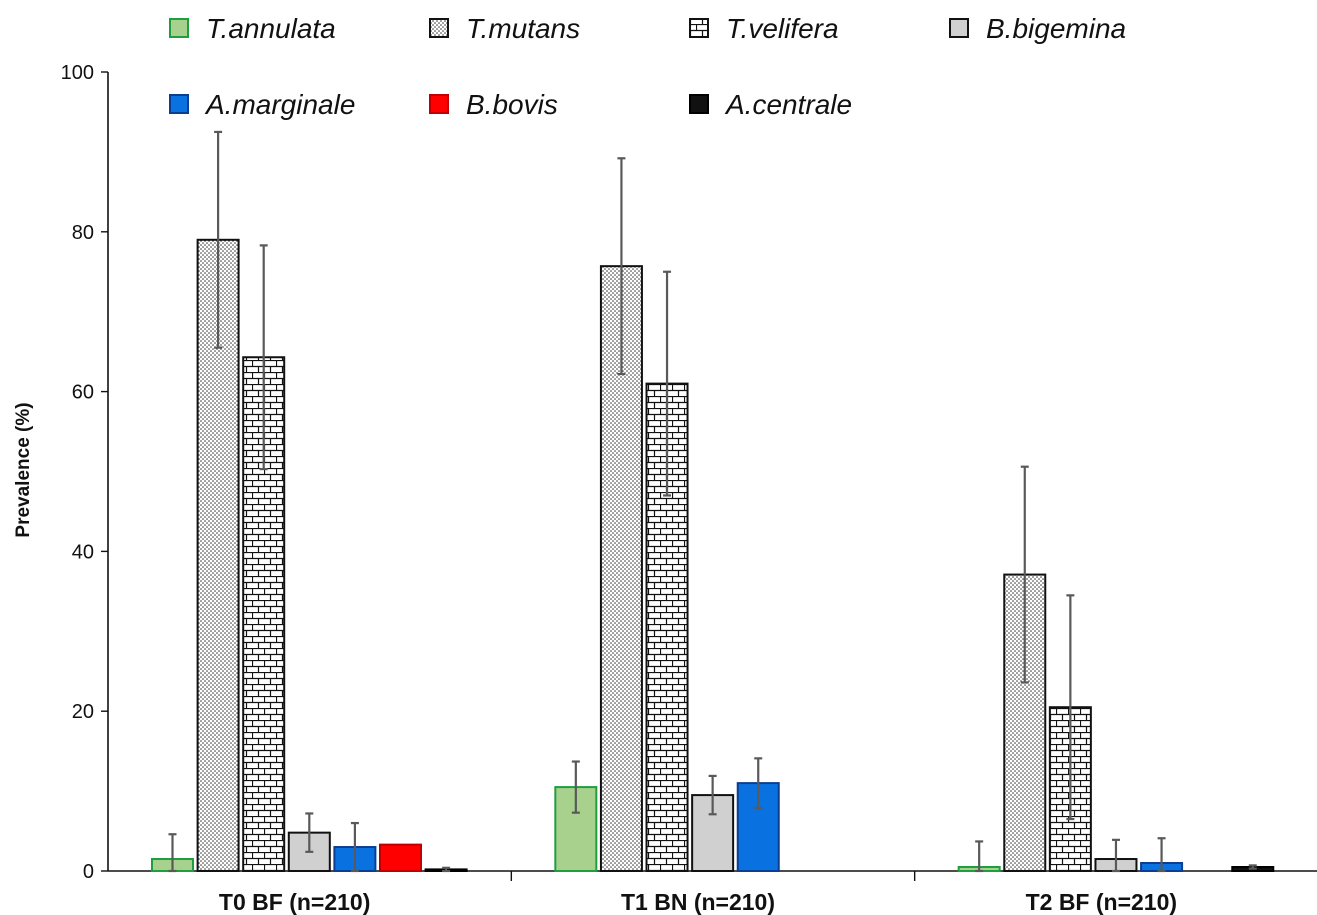 Image resolution: width=1317 pixels, height=915 pixels. Describe the element at coordinates (279, 104) in the screenshot. I see `legend-label: A.marginale` at that location.